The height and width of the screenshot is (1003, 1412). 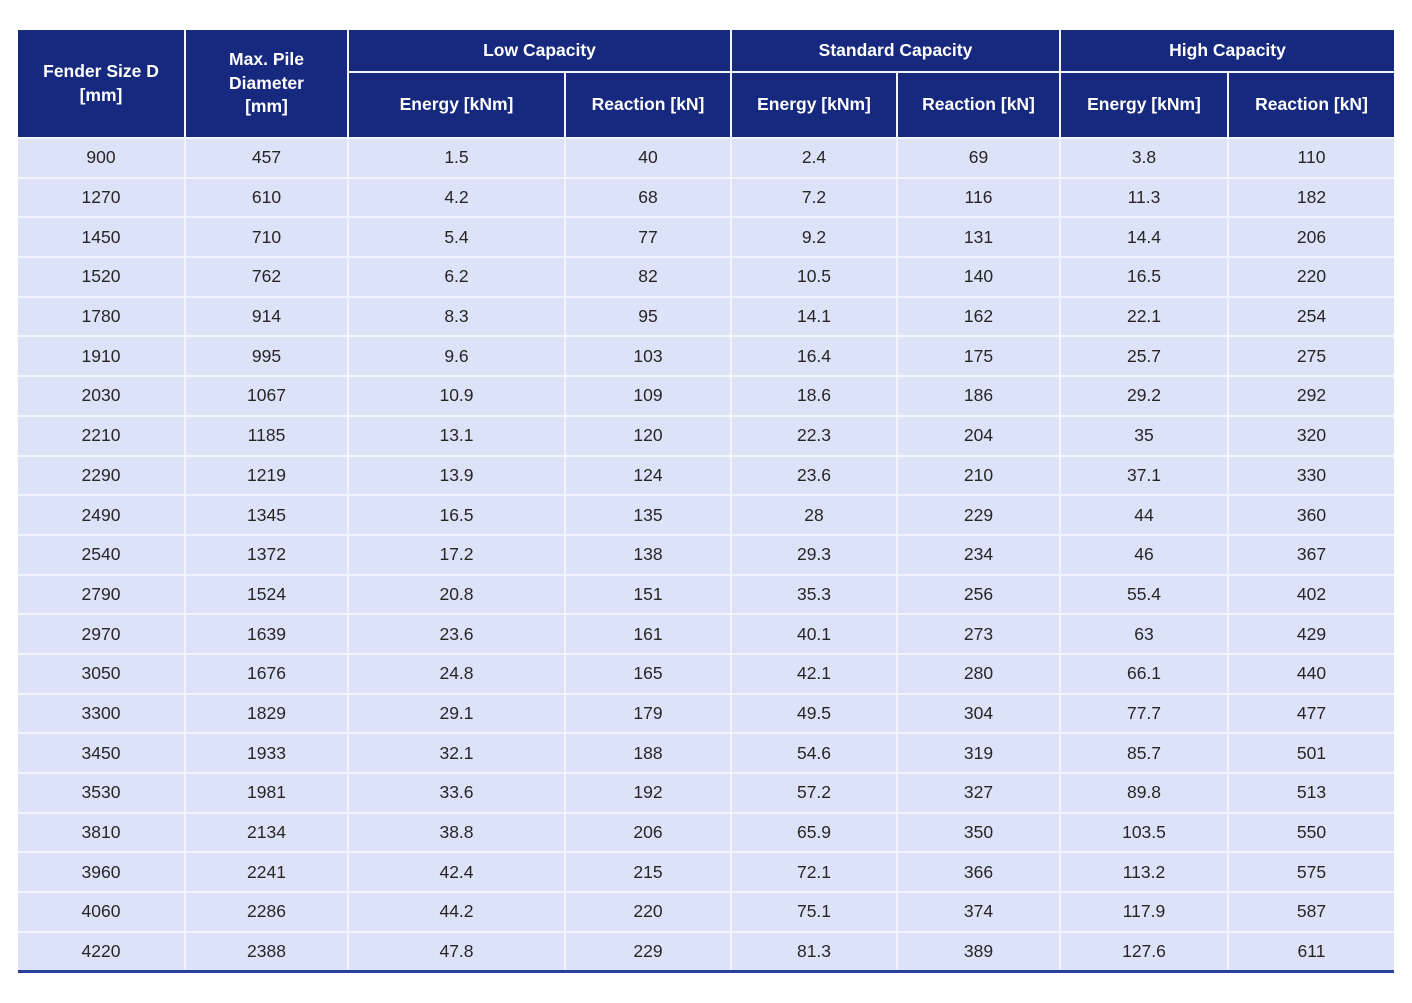 I want to click on table-cell: 55.4, so click(x=1144, y=594).